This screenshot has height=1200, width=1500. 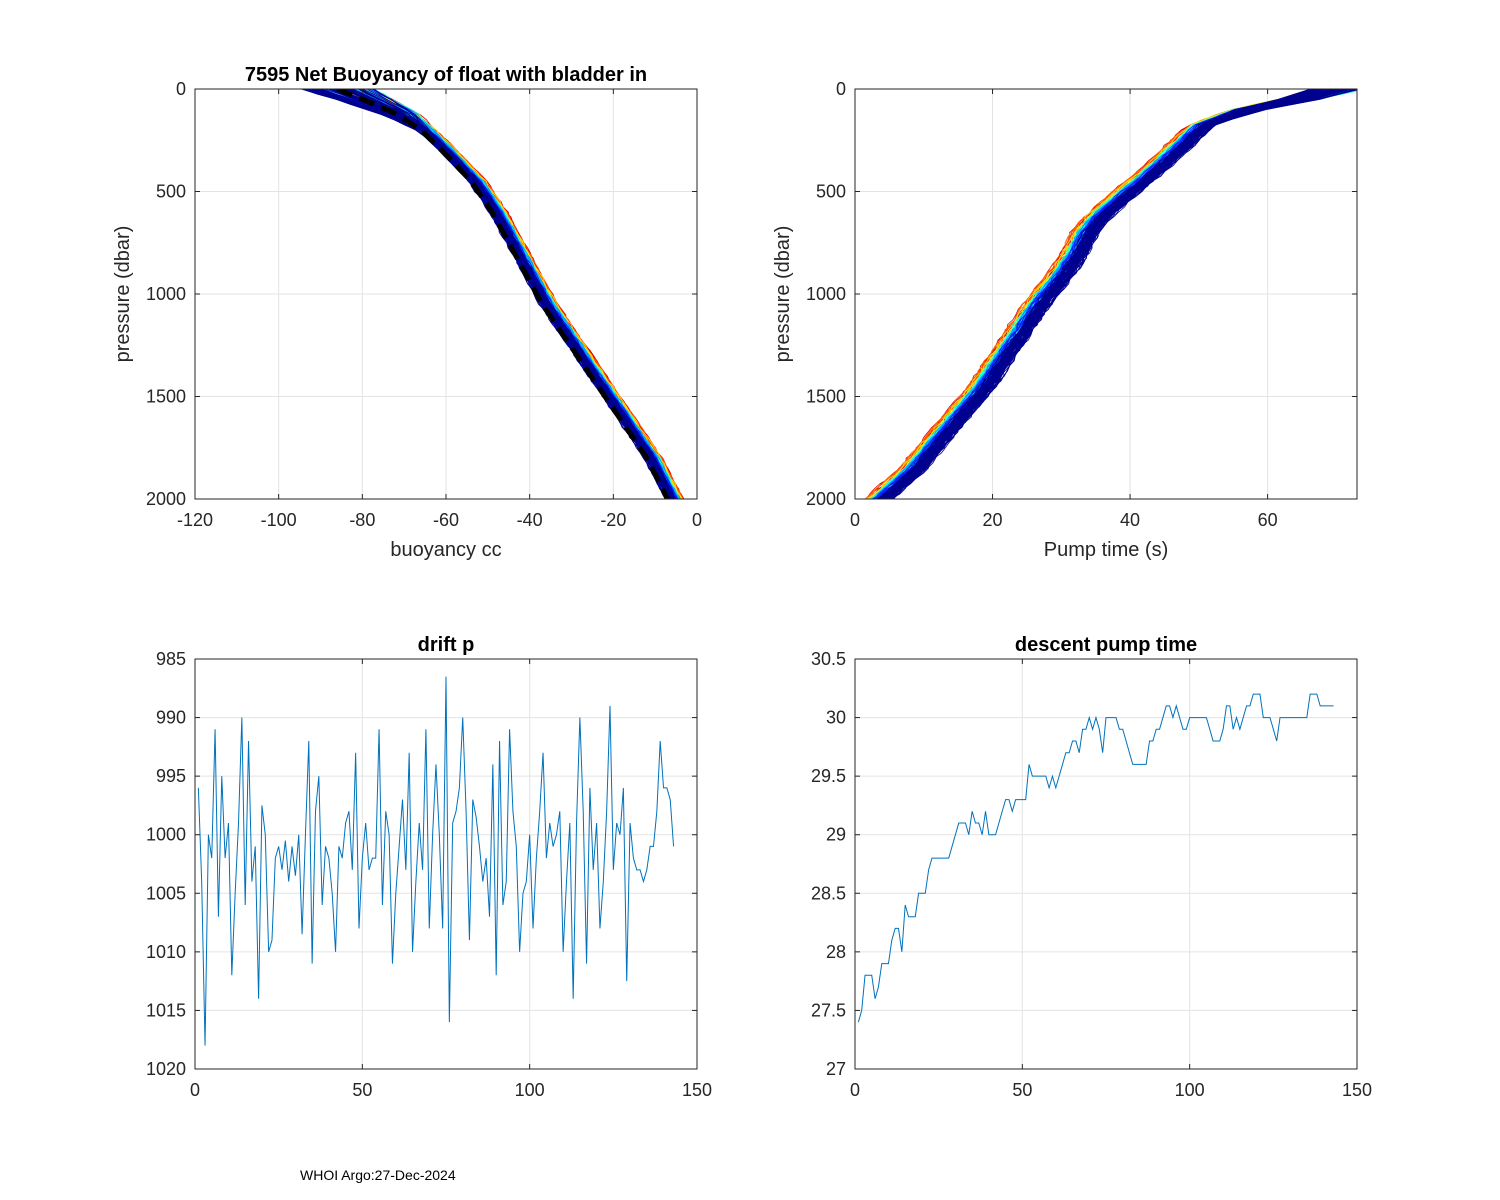 What do you see at coordinates (171, 718) in the screenshot?
I see `y-tick-label: 990` at bounding box center [171, 718].